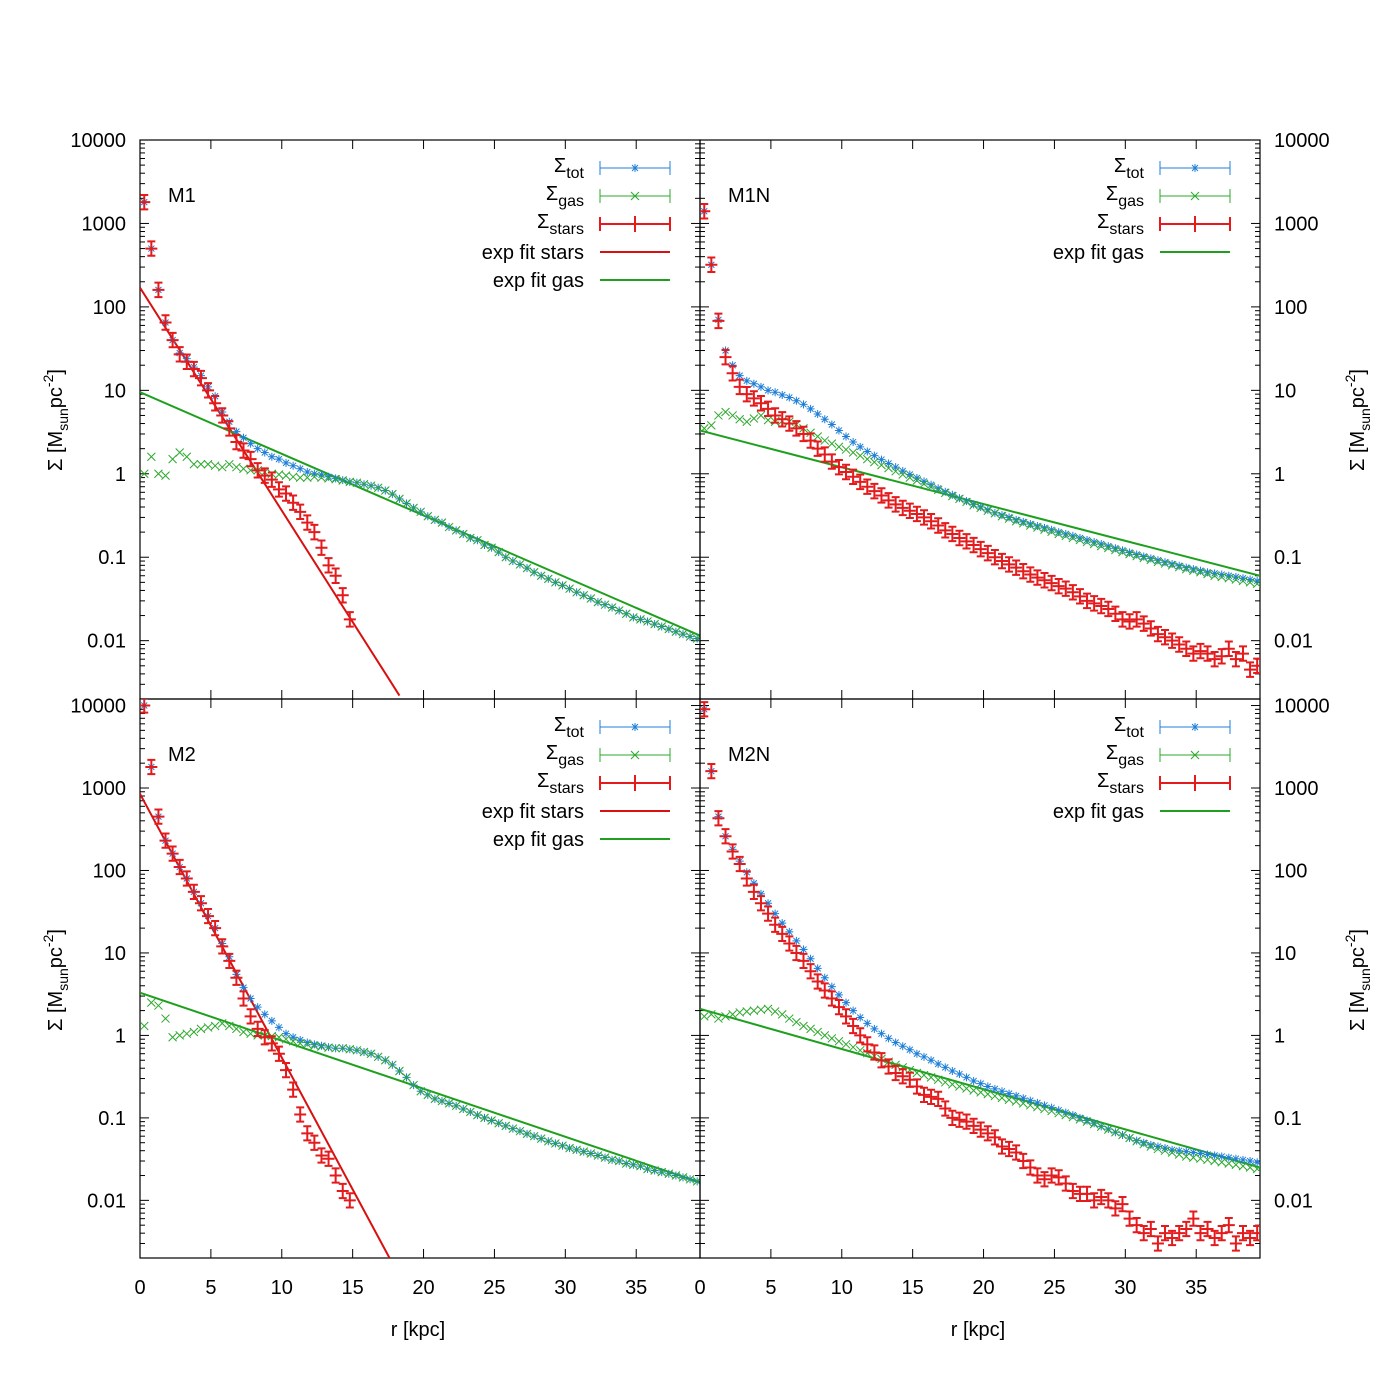 The height and width of the screenshot is (1400, 1400). What do you see at coordinates (533, 812) in the screenshot?
I see `legend-label-fit_stars: exp fit stars` at bounding box center [533, 812].